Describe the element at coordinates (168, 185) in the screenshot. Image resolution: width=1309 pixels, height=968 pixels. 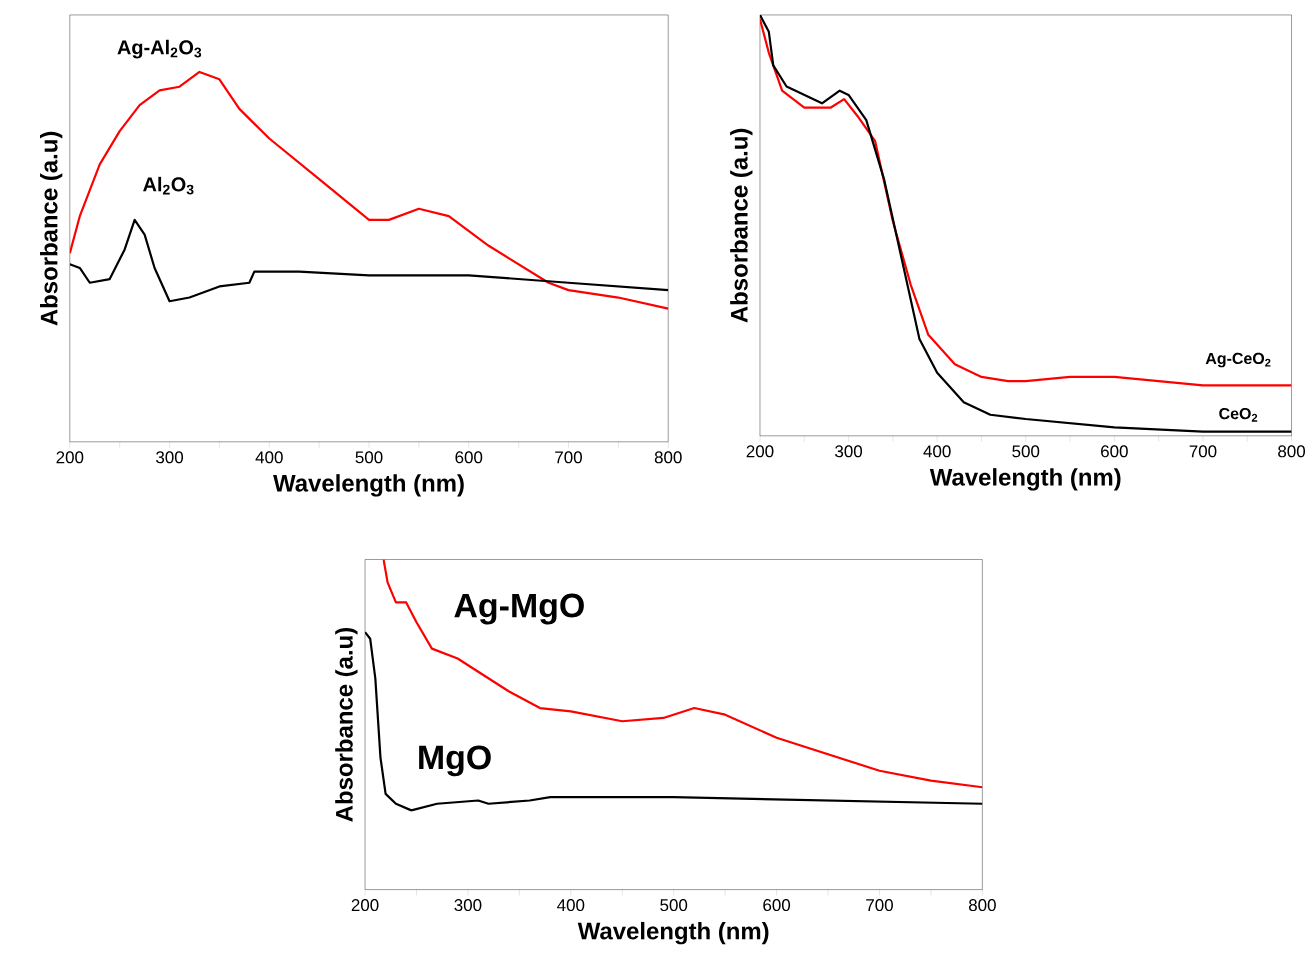
I see `series-label: Al$_{2}$O$_{3}$` at that location.